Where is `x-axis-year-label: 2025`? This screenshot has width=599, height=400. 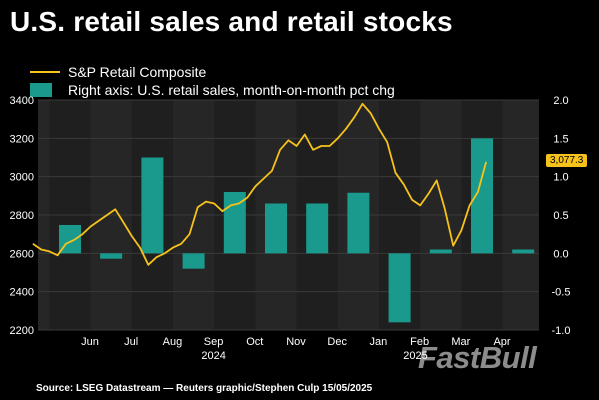
x-axis-year-label: 2025 is located at coordinates (415, 356).